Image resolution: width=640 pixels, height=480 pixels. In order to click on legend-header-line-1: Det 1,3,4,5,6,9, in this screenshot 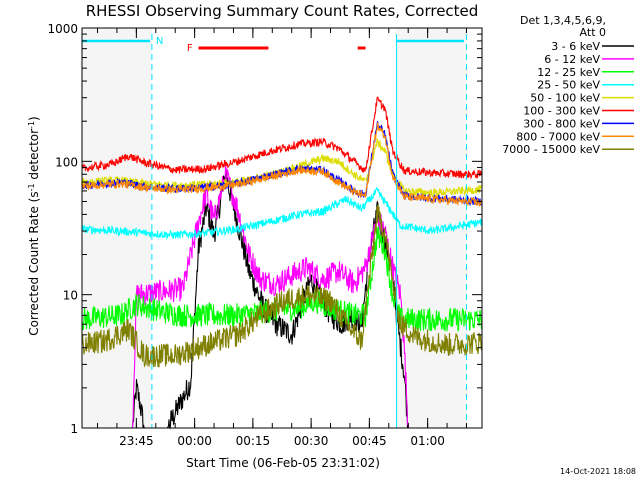, I will do `click(563, 20)`.